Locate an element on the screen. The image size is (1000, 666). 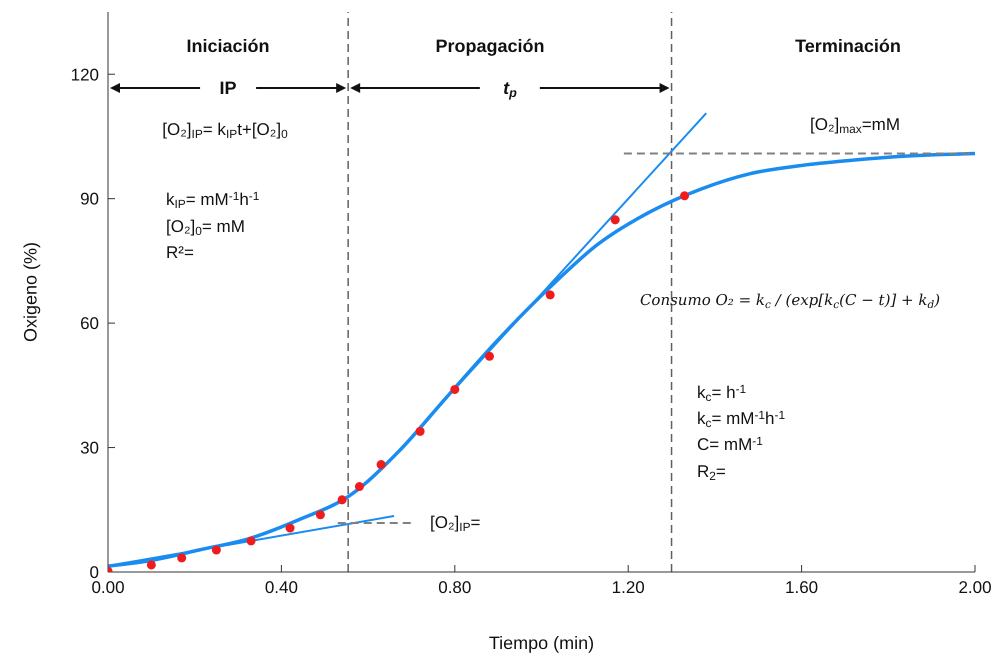
annotation: Iniciación is located at coordinates (228, 46).